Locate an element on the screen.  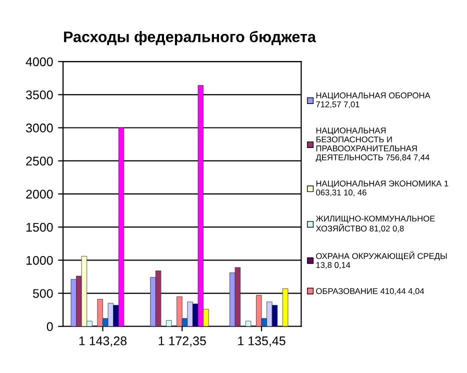
x-tick-label: 1 135,45 is located at coordinates (262, 341).